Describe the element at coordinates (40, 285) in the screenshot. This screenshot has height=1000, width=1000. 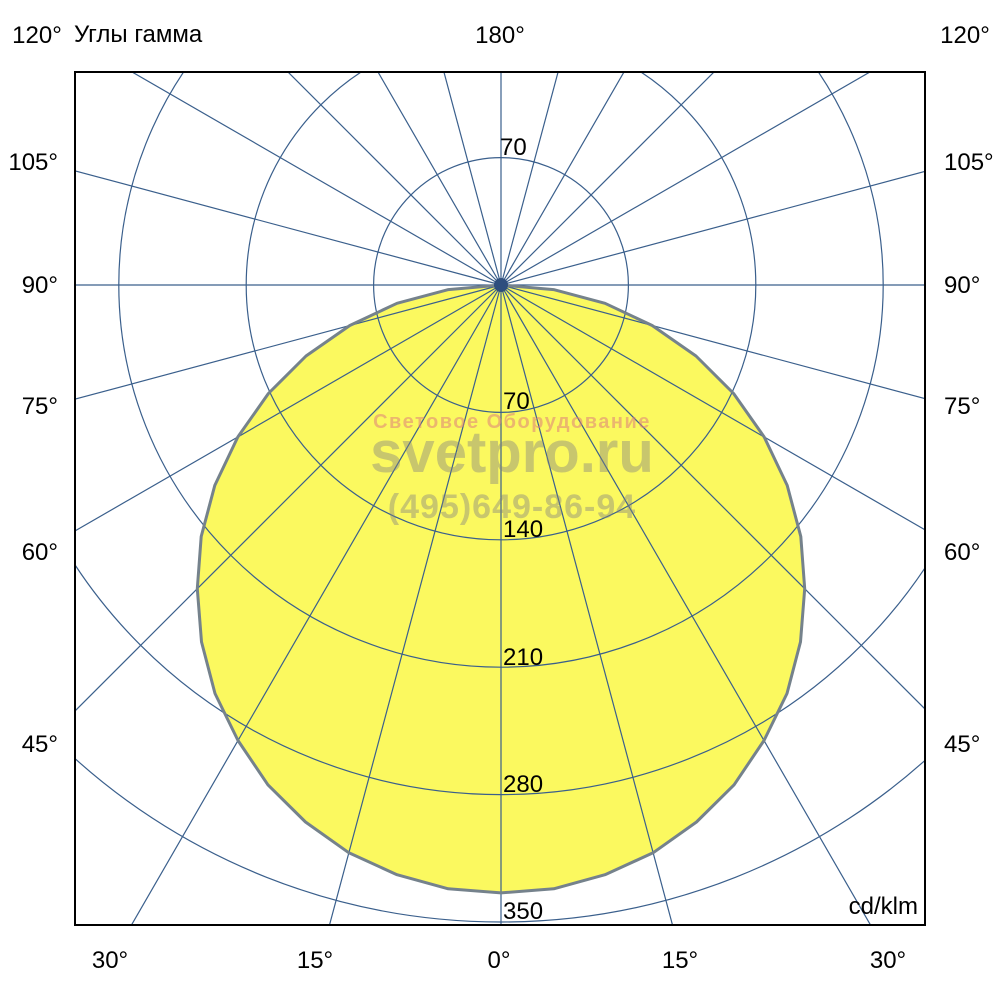
I see `angle-label-left-1: 90°` at that location.